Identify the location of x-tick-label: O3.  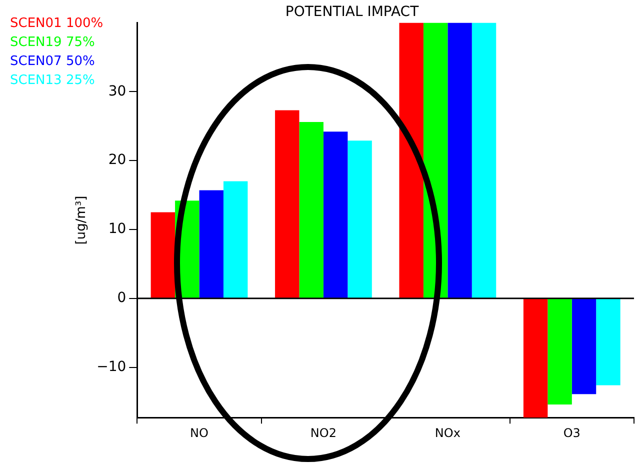
(571, 433).